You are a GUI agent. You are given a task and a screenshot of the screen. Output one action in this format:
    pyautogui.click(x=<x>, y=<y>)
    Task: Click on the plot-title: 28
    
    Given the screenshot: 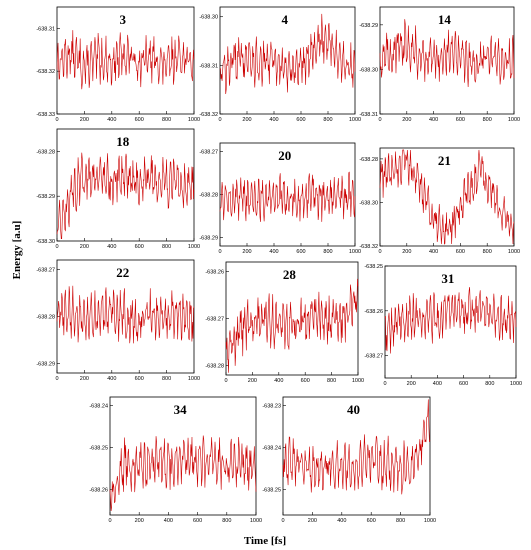 What is the action you would take?
    pyautogui.click(x=290, y=274)
    